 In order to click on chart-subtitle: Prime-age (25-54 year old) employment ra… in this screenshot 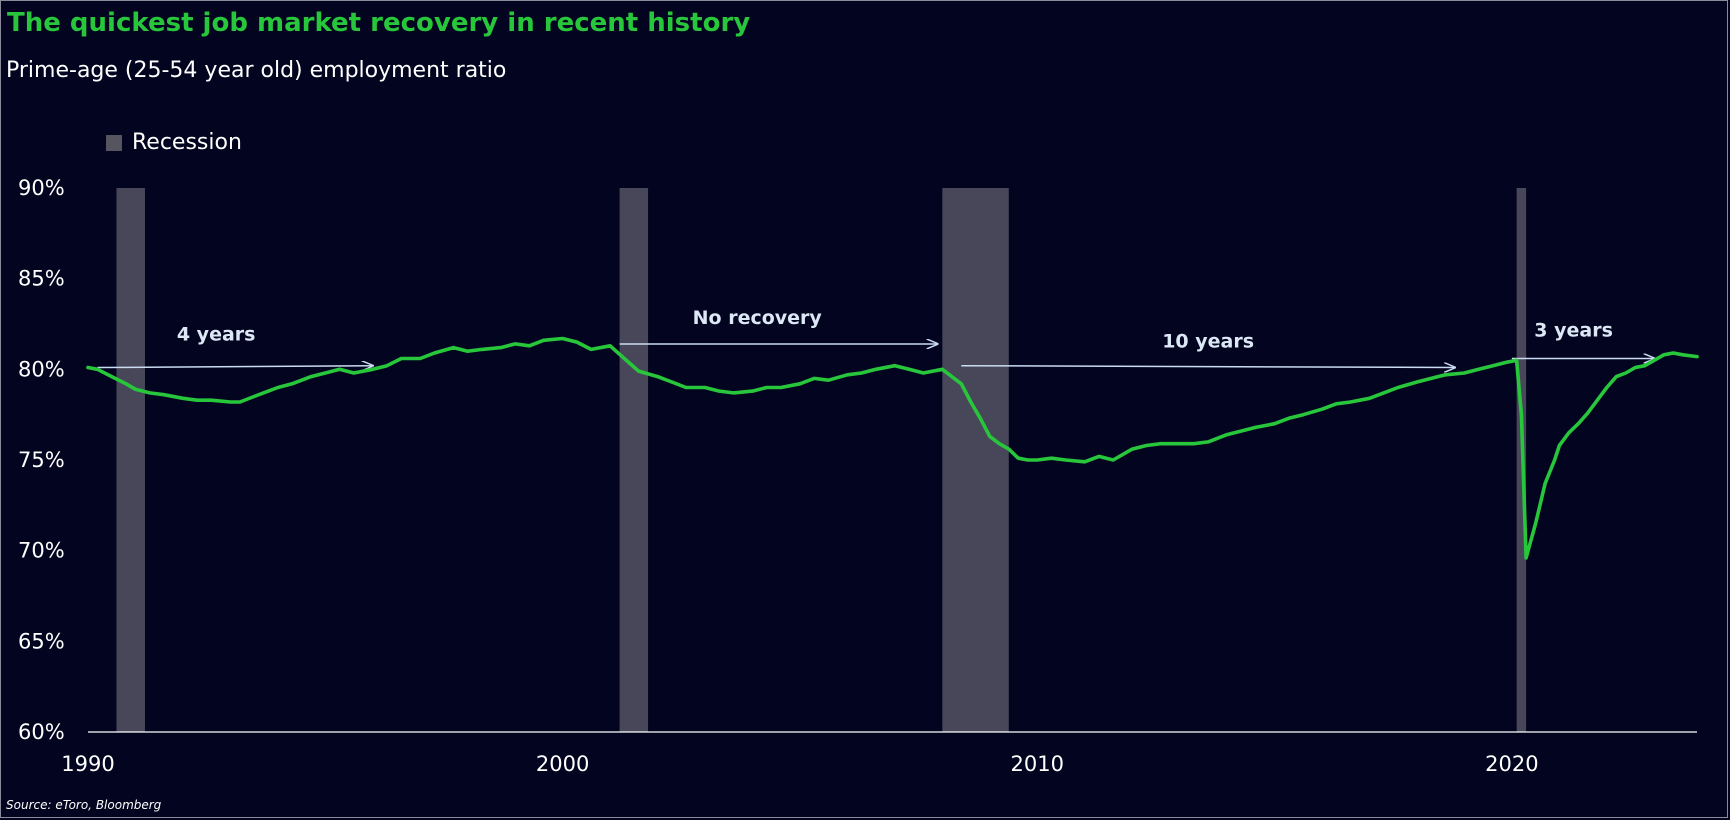, I will do `click(256, 70)`.